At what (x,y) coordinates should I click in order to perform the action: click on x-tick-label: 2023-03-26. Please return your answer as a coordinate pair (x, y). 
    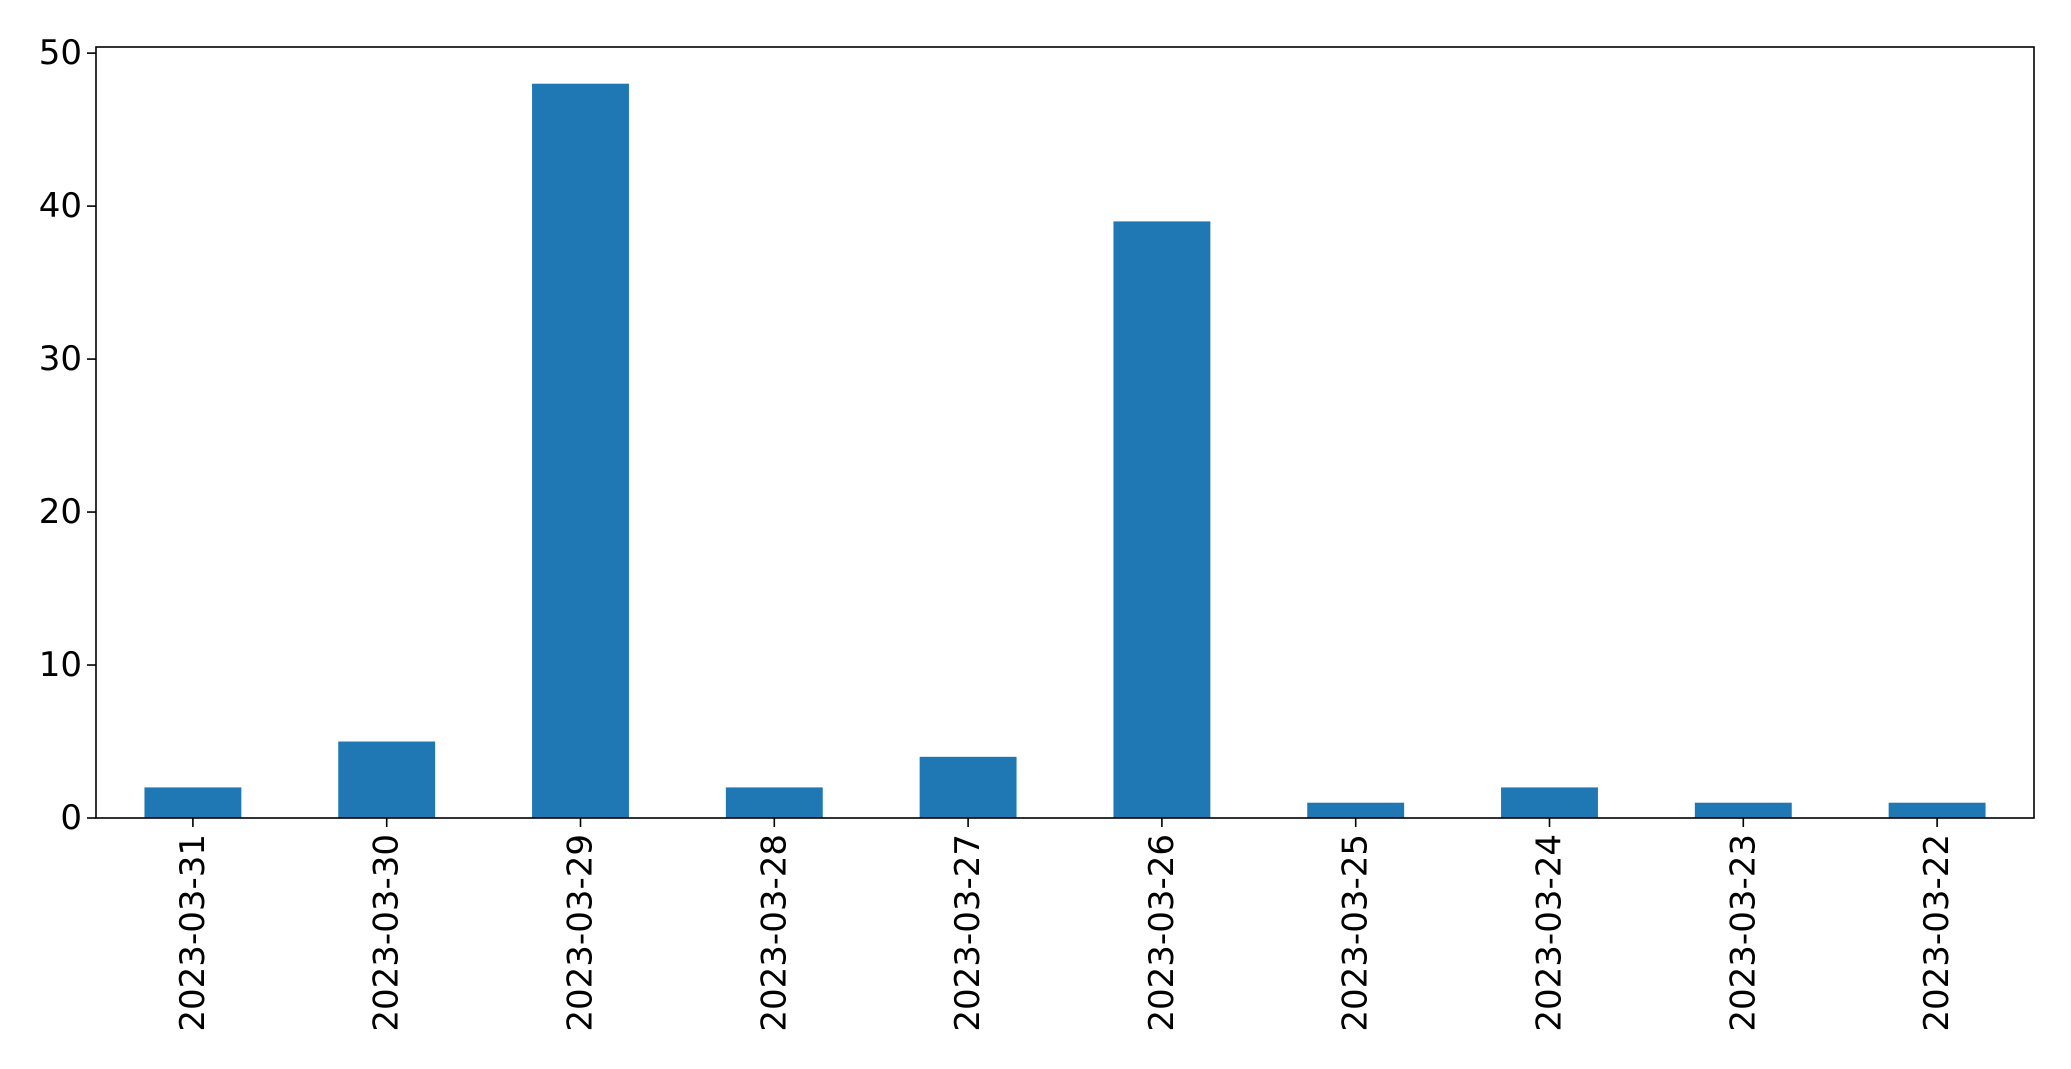
    Looking at the image, I should click on (1162, 933).